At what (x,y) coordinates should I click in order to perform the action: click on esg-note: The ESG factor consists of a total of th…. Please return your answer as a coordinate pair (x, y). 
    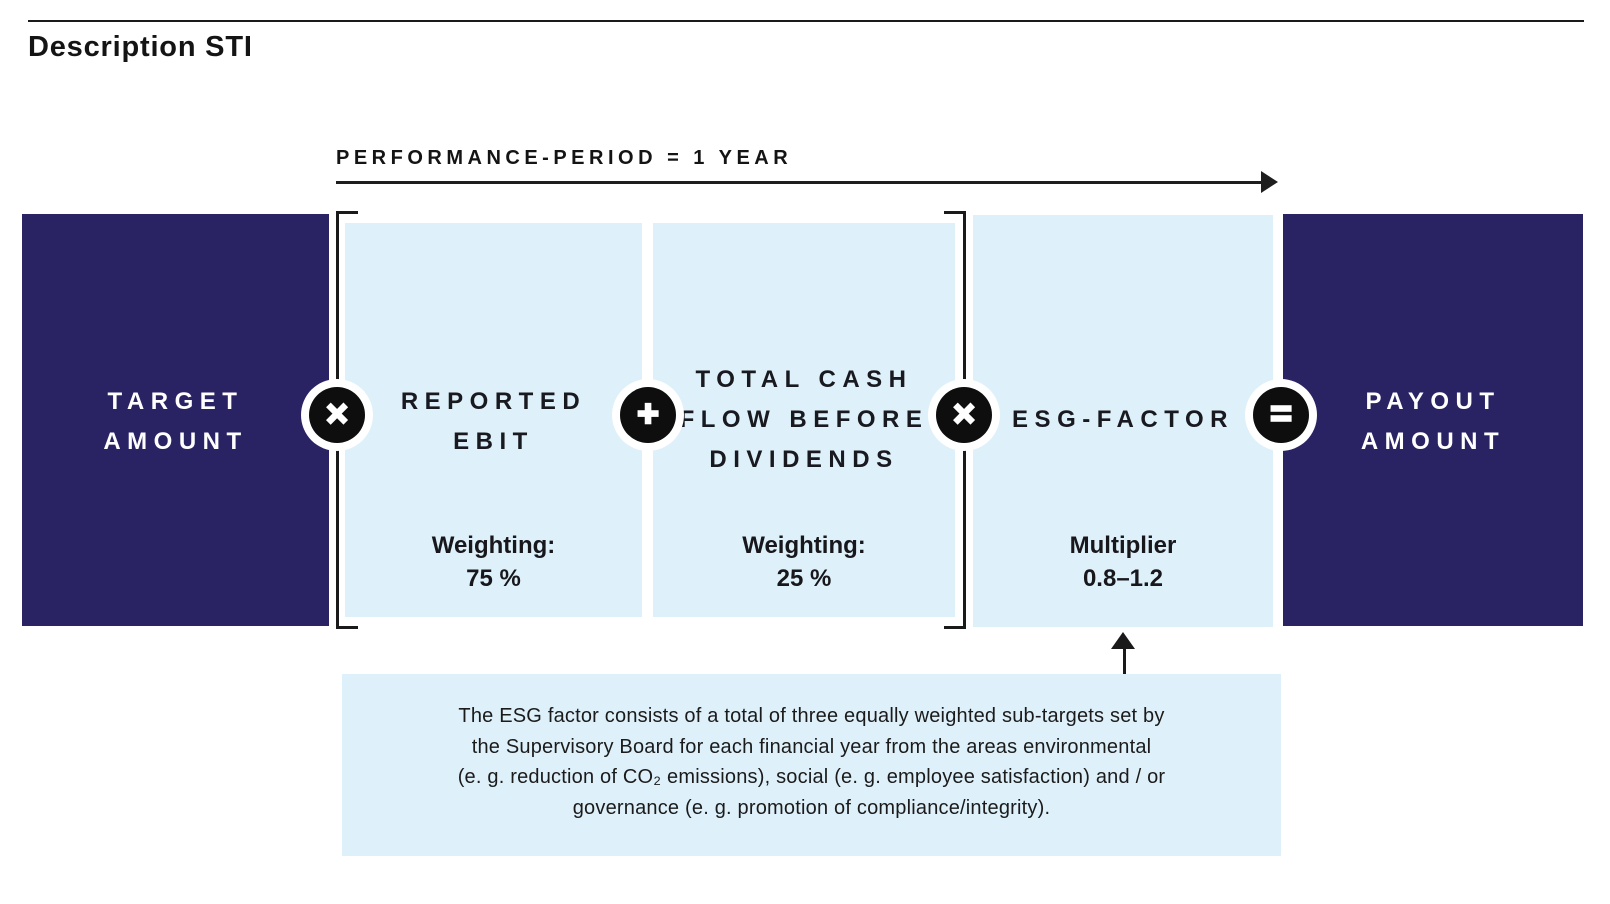
    Looking at the image, I should click on (811, 765).